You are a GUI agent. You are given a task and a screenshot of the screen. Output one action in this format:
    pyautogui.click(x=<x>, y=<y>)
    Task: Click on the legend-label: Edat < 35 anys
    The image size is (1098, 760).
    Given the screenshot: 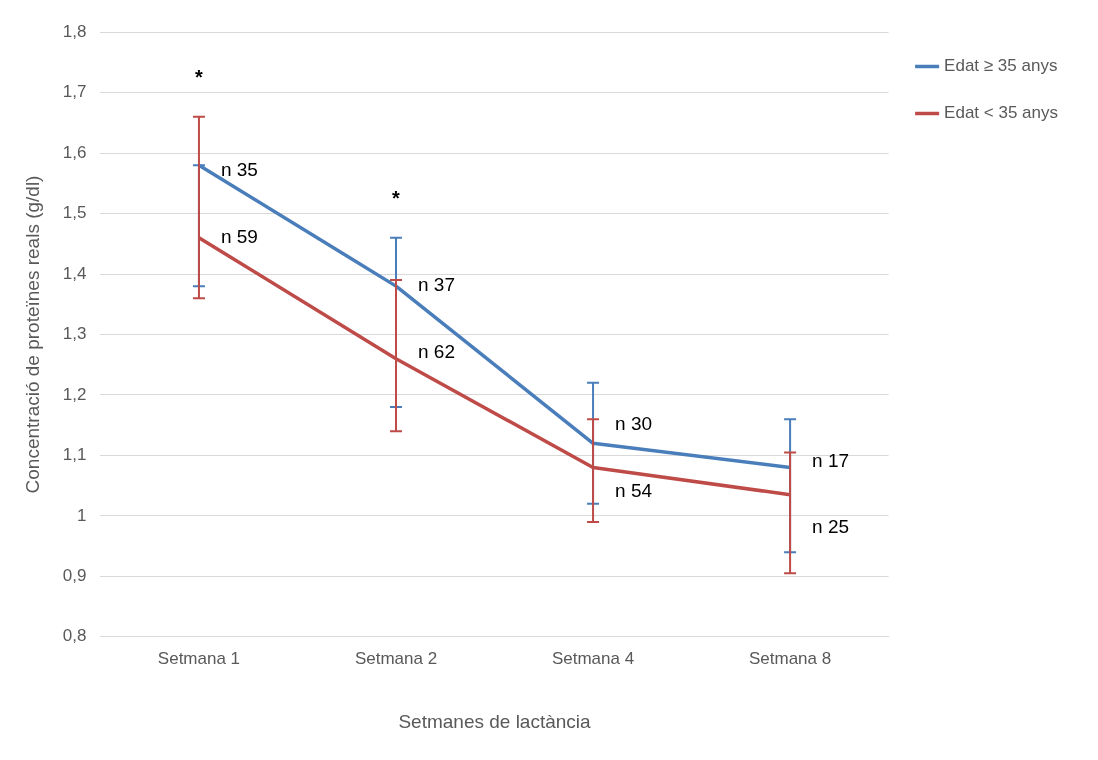 What is the action you would take?
    pyautogui.click(x=1001, y=113)
    